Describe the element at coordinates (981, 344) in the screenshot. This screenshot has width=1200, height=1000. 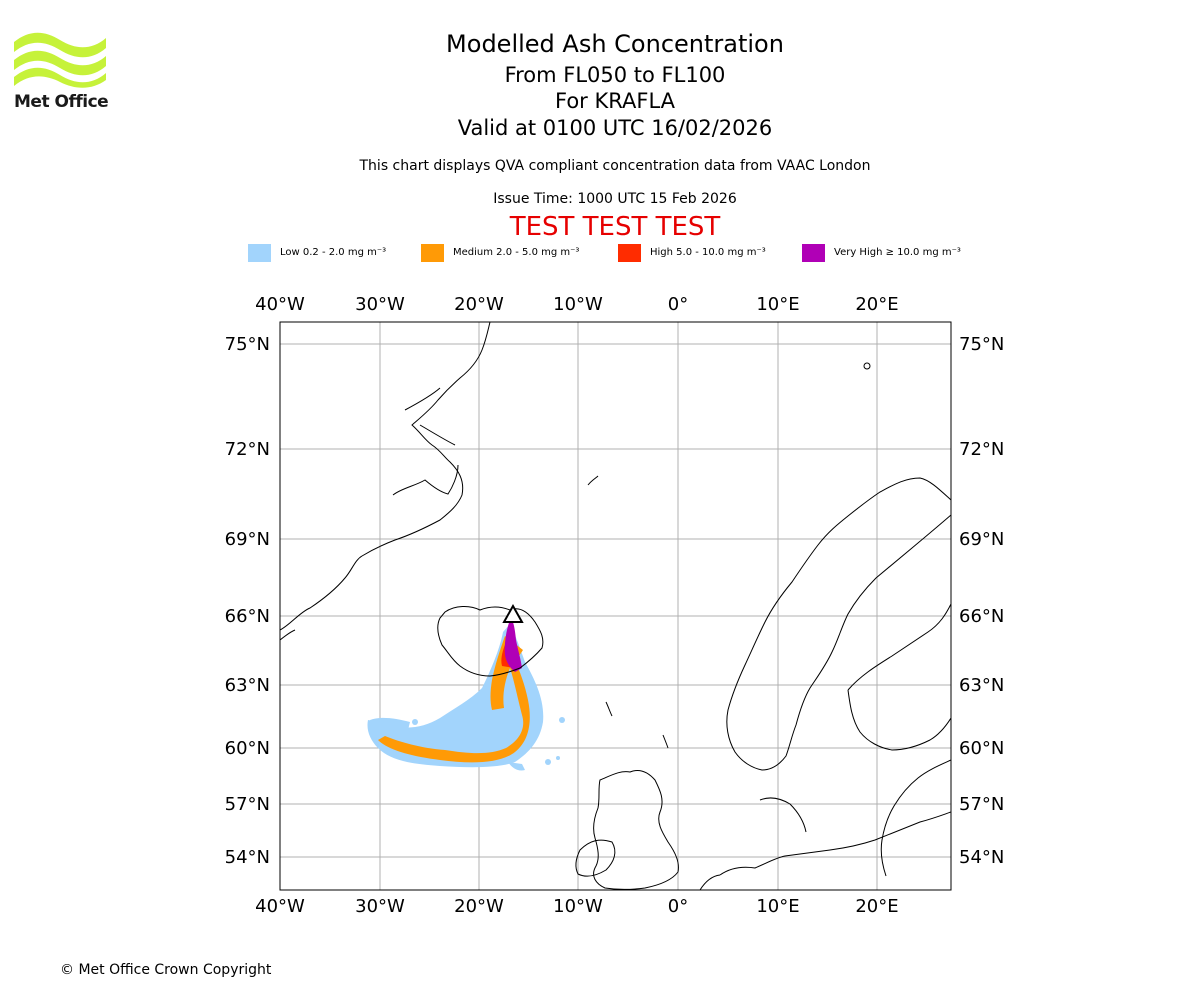
I see `lat-label-right: 75°N` at that location.